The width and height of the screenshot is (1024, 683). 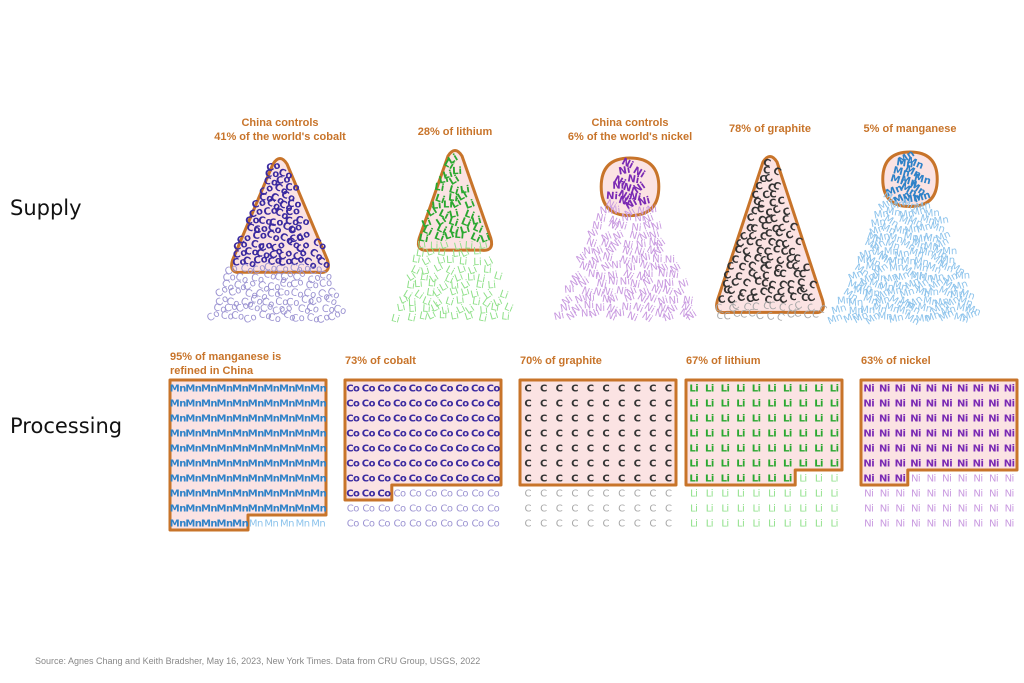 What do you see at coordinates (280, 130) in the screenshot?
I see `supply-label-cobalt: China controls 41% of the world's cobalt` at bounding box center [280, 130].